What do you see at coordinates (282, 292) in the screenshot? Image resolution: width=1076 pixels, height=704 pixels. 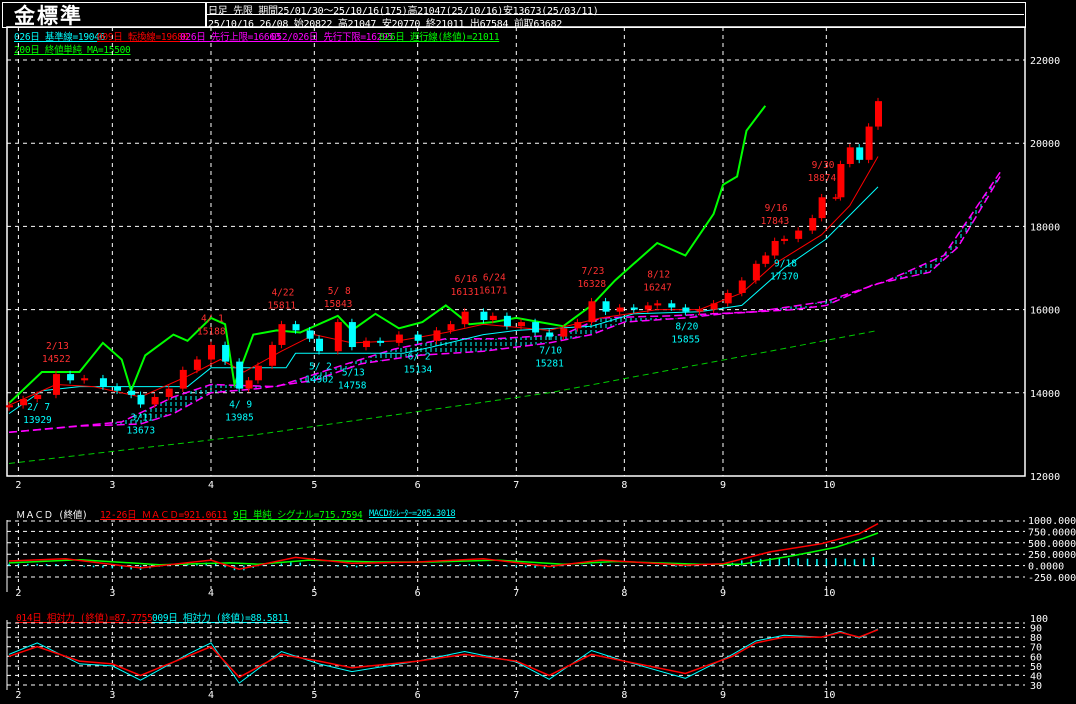 I see `annotation-date: 4/22` at bounding box center [282, 292].